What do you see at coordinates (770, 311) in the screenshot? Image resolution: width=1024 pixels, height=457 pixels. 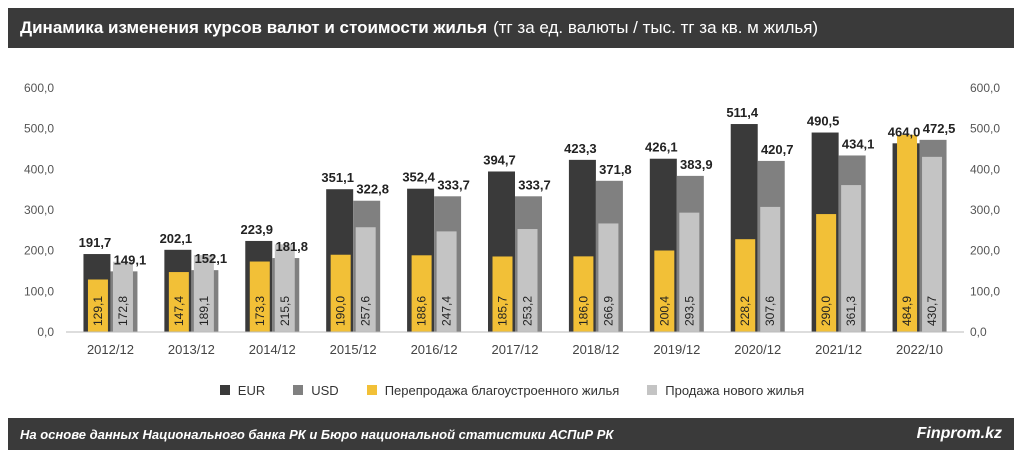 I see `label-new: 307,6` at bounding box center [770, 311].